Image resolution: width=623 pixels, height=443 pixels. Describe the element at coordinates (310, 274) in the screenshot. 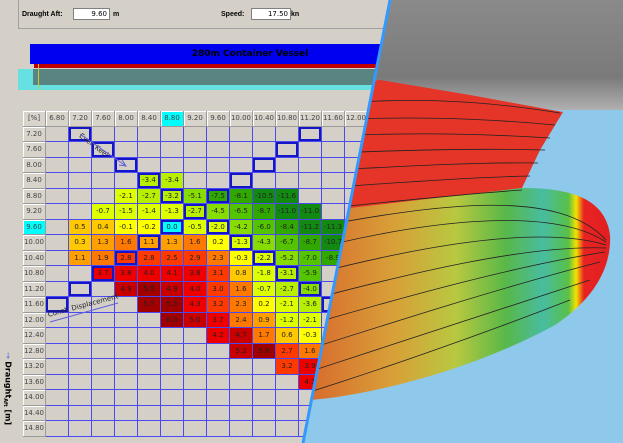

I see `table-cell: -5.9` at that location.